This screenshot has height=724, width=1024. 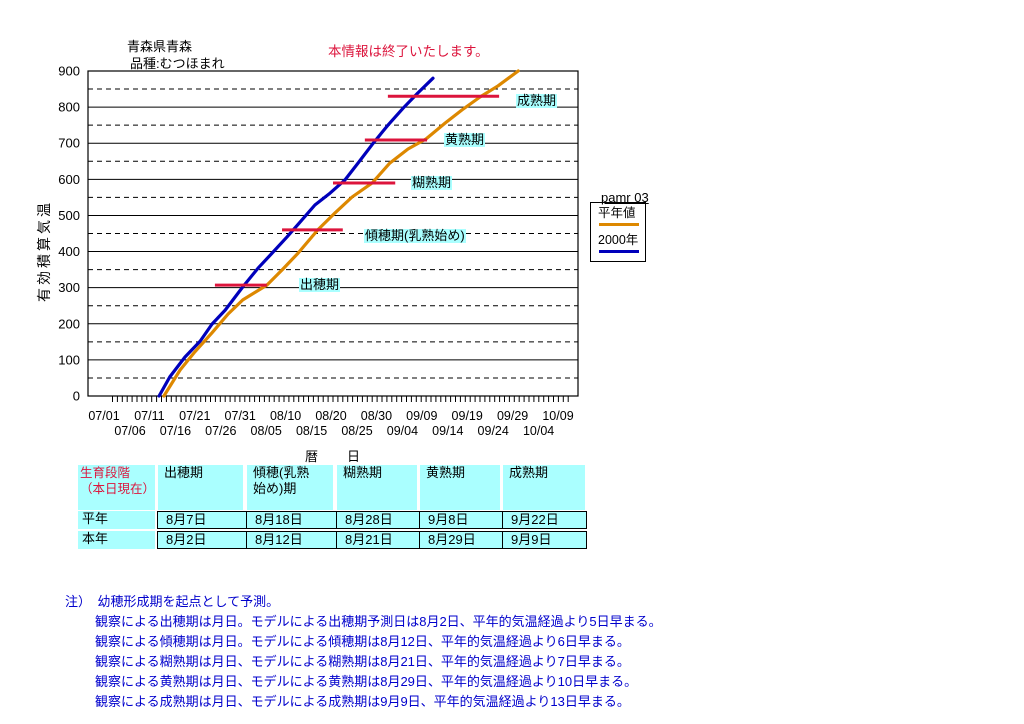 What do you see at coordinates (467, 416) in the screenshot?
I see `x-tick-label-row1: 09/19` at bounding box center [467, 416].